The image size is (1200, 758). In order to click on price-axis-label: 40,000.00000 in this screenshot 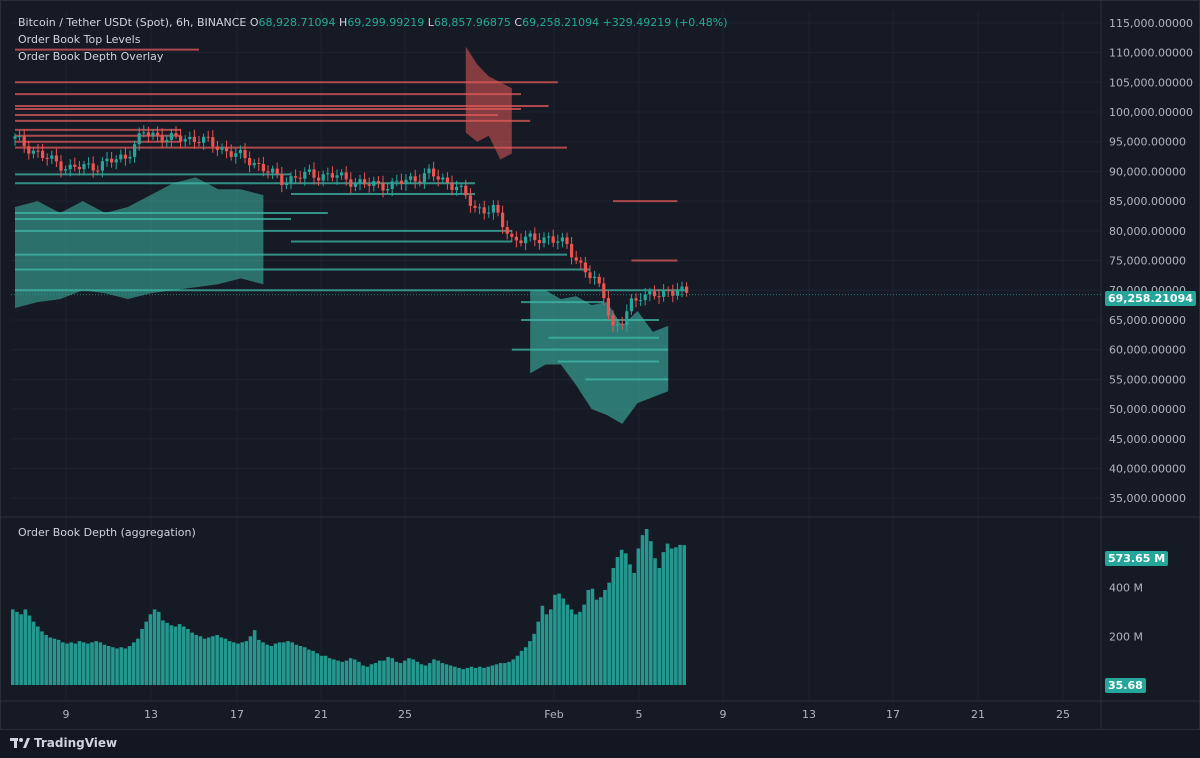, I will do `click(1147, 468)`.